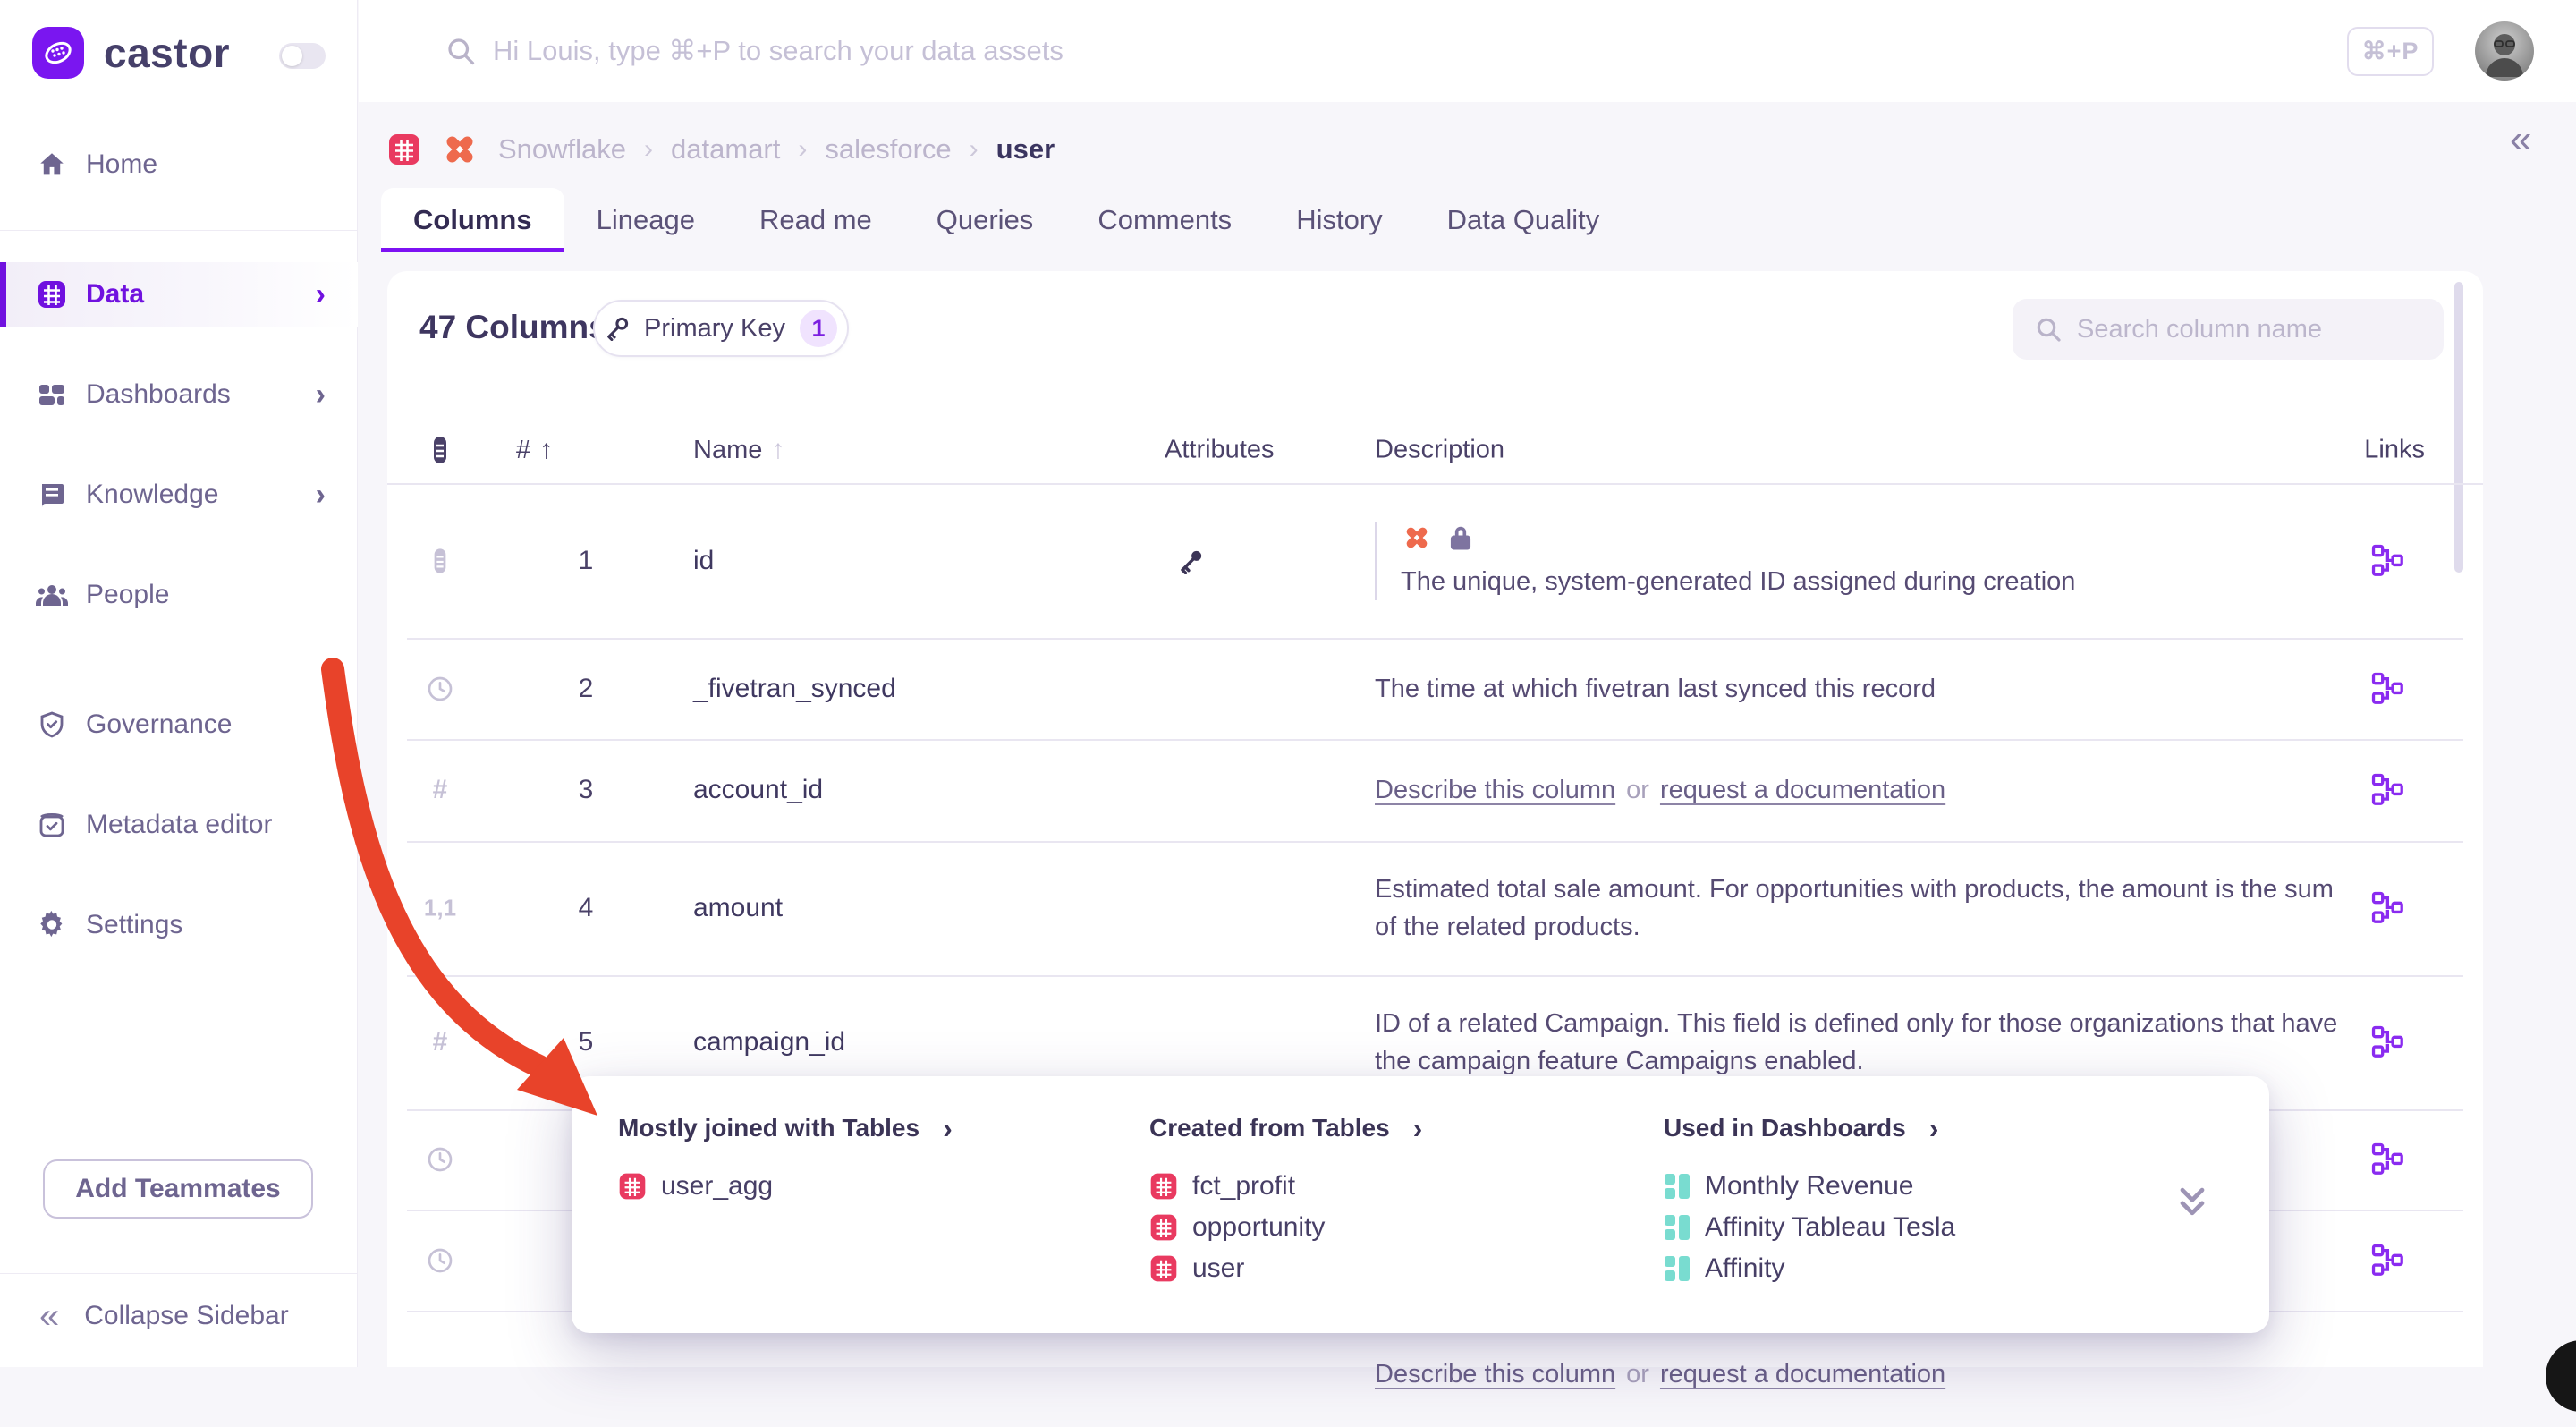 The image size is (2576, 1427). What do you see at coordinates (179, 294) in the screenshot?
I see `sidebar-item-data: Data ›` at bounding box center [179, 294].